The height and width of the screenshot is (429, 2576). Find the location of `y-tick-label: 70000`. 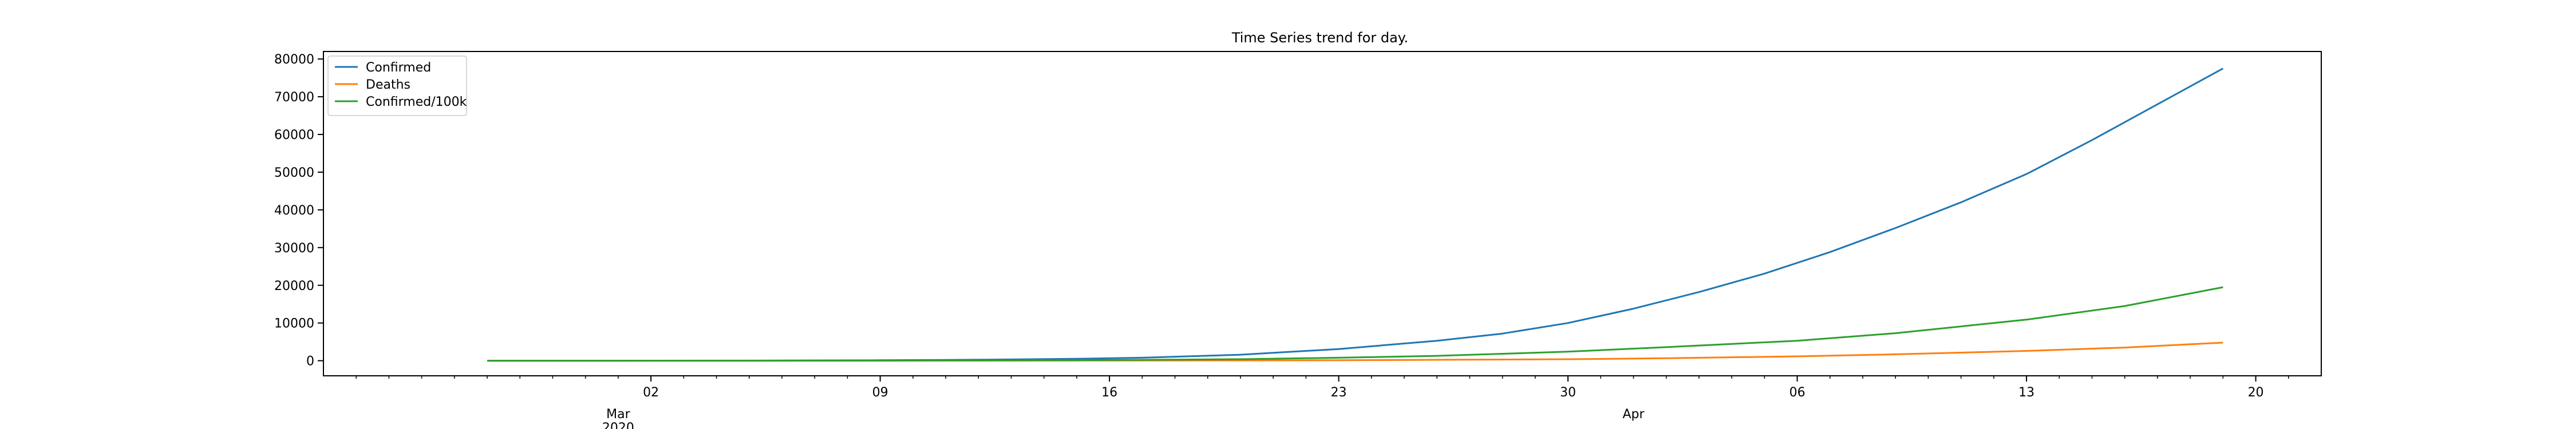

y-tick-label: 70000 is located at coordinates (294, 97).